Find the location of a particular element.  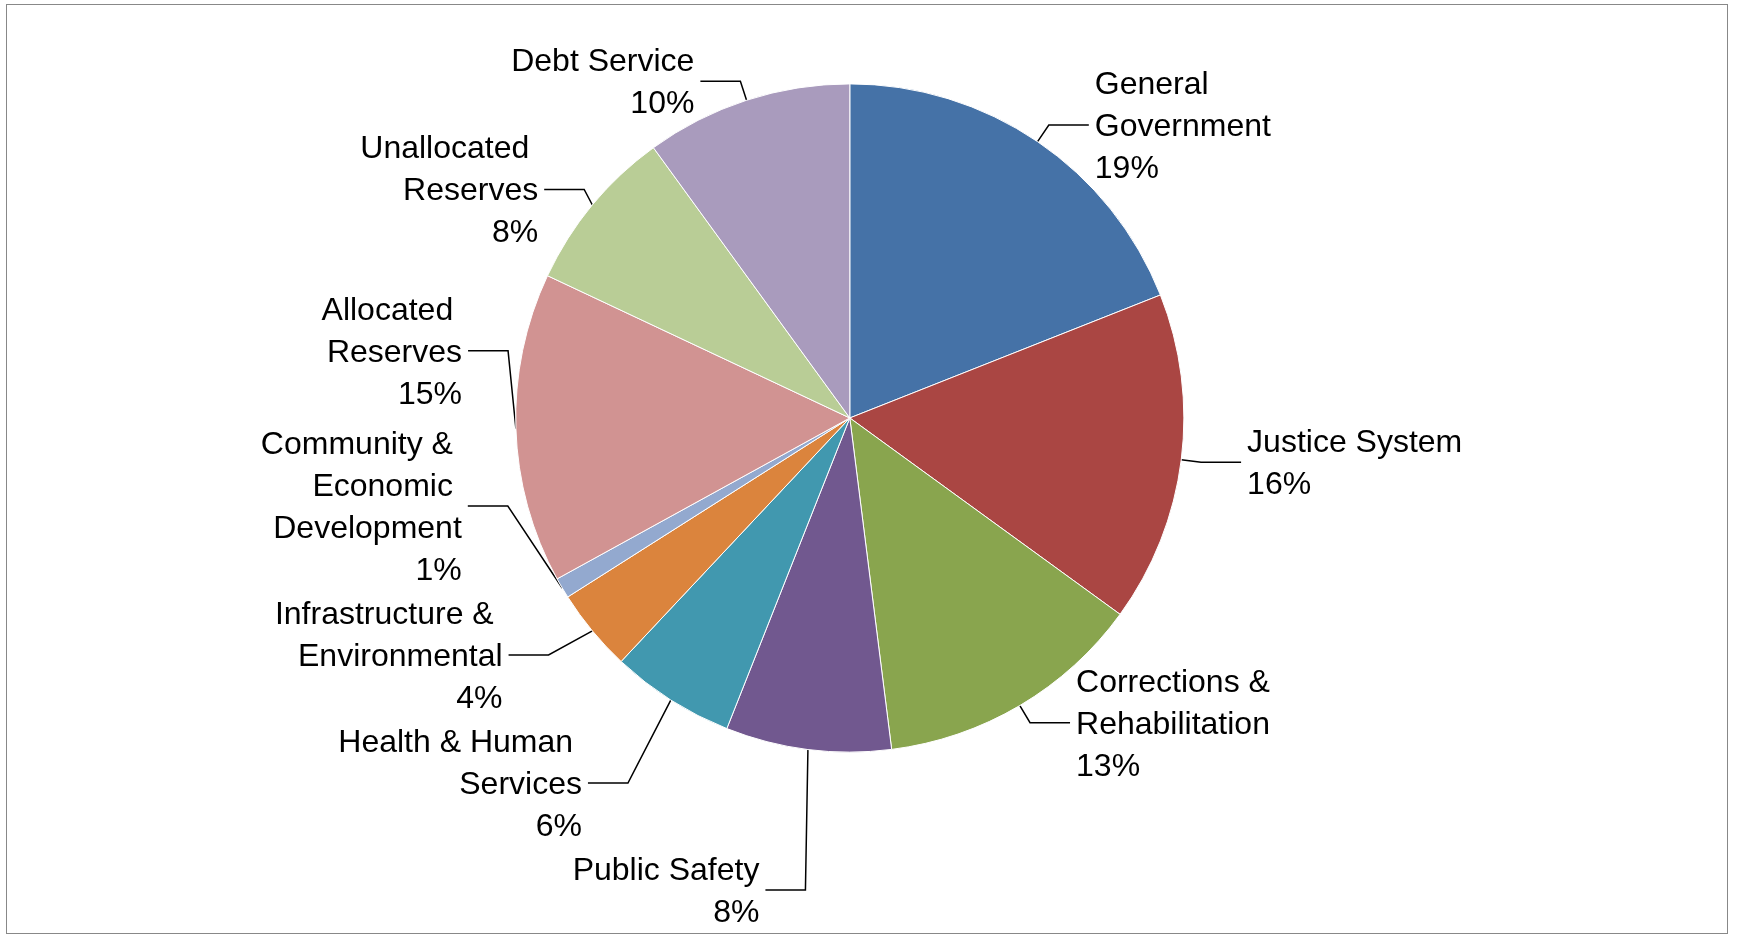

data-label: 15% is located at coordinates (430, 392).